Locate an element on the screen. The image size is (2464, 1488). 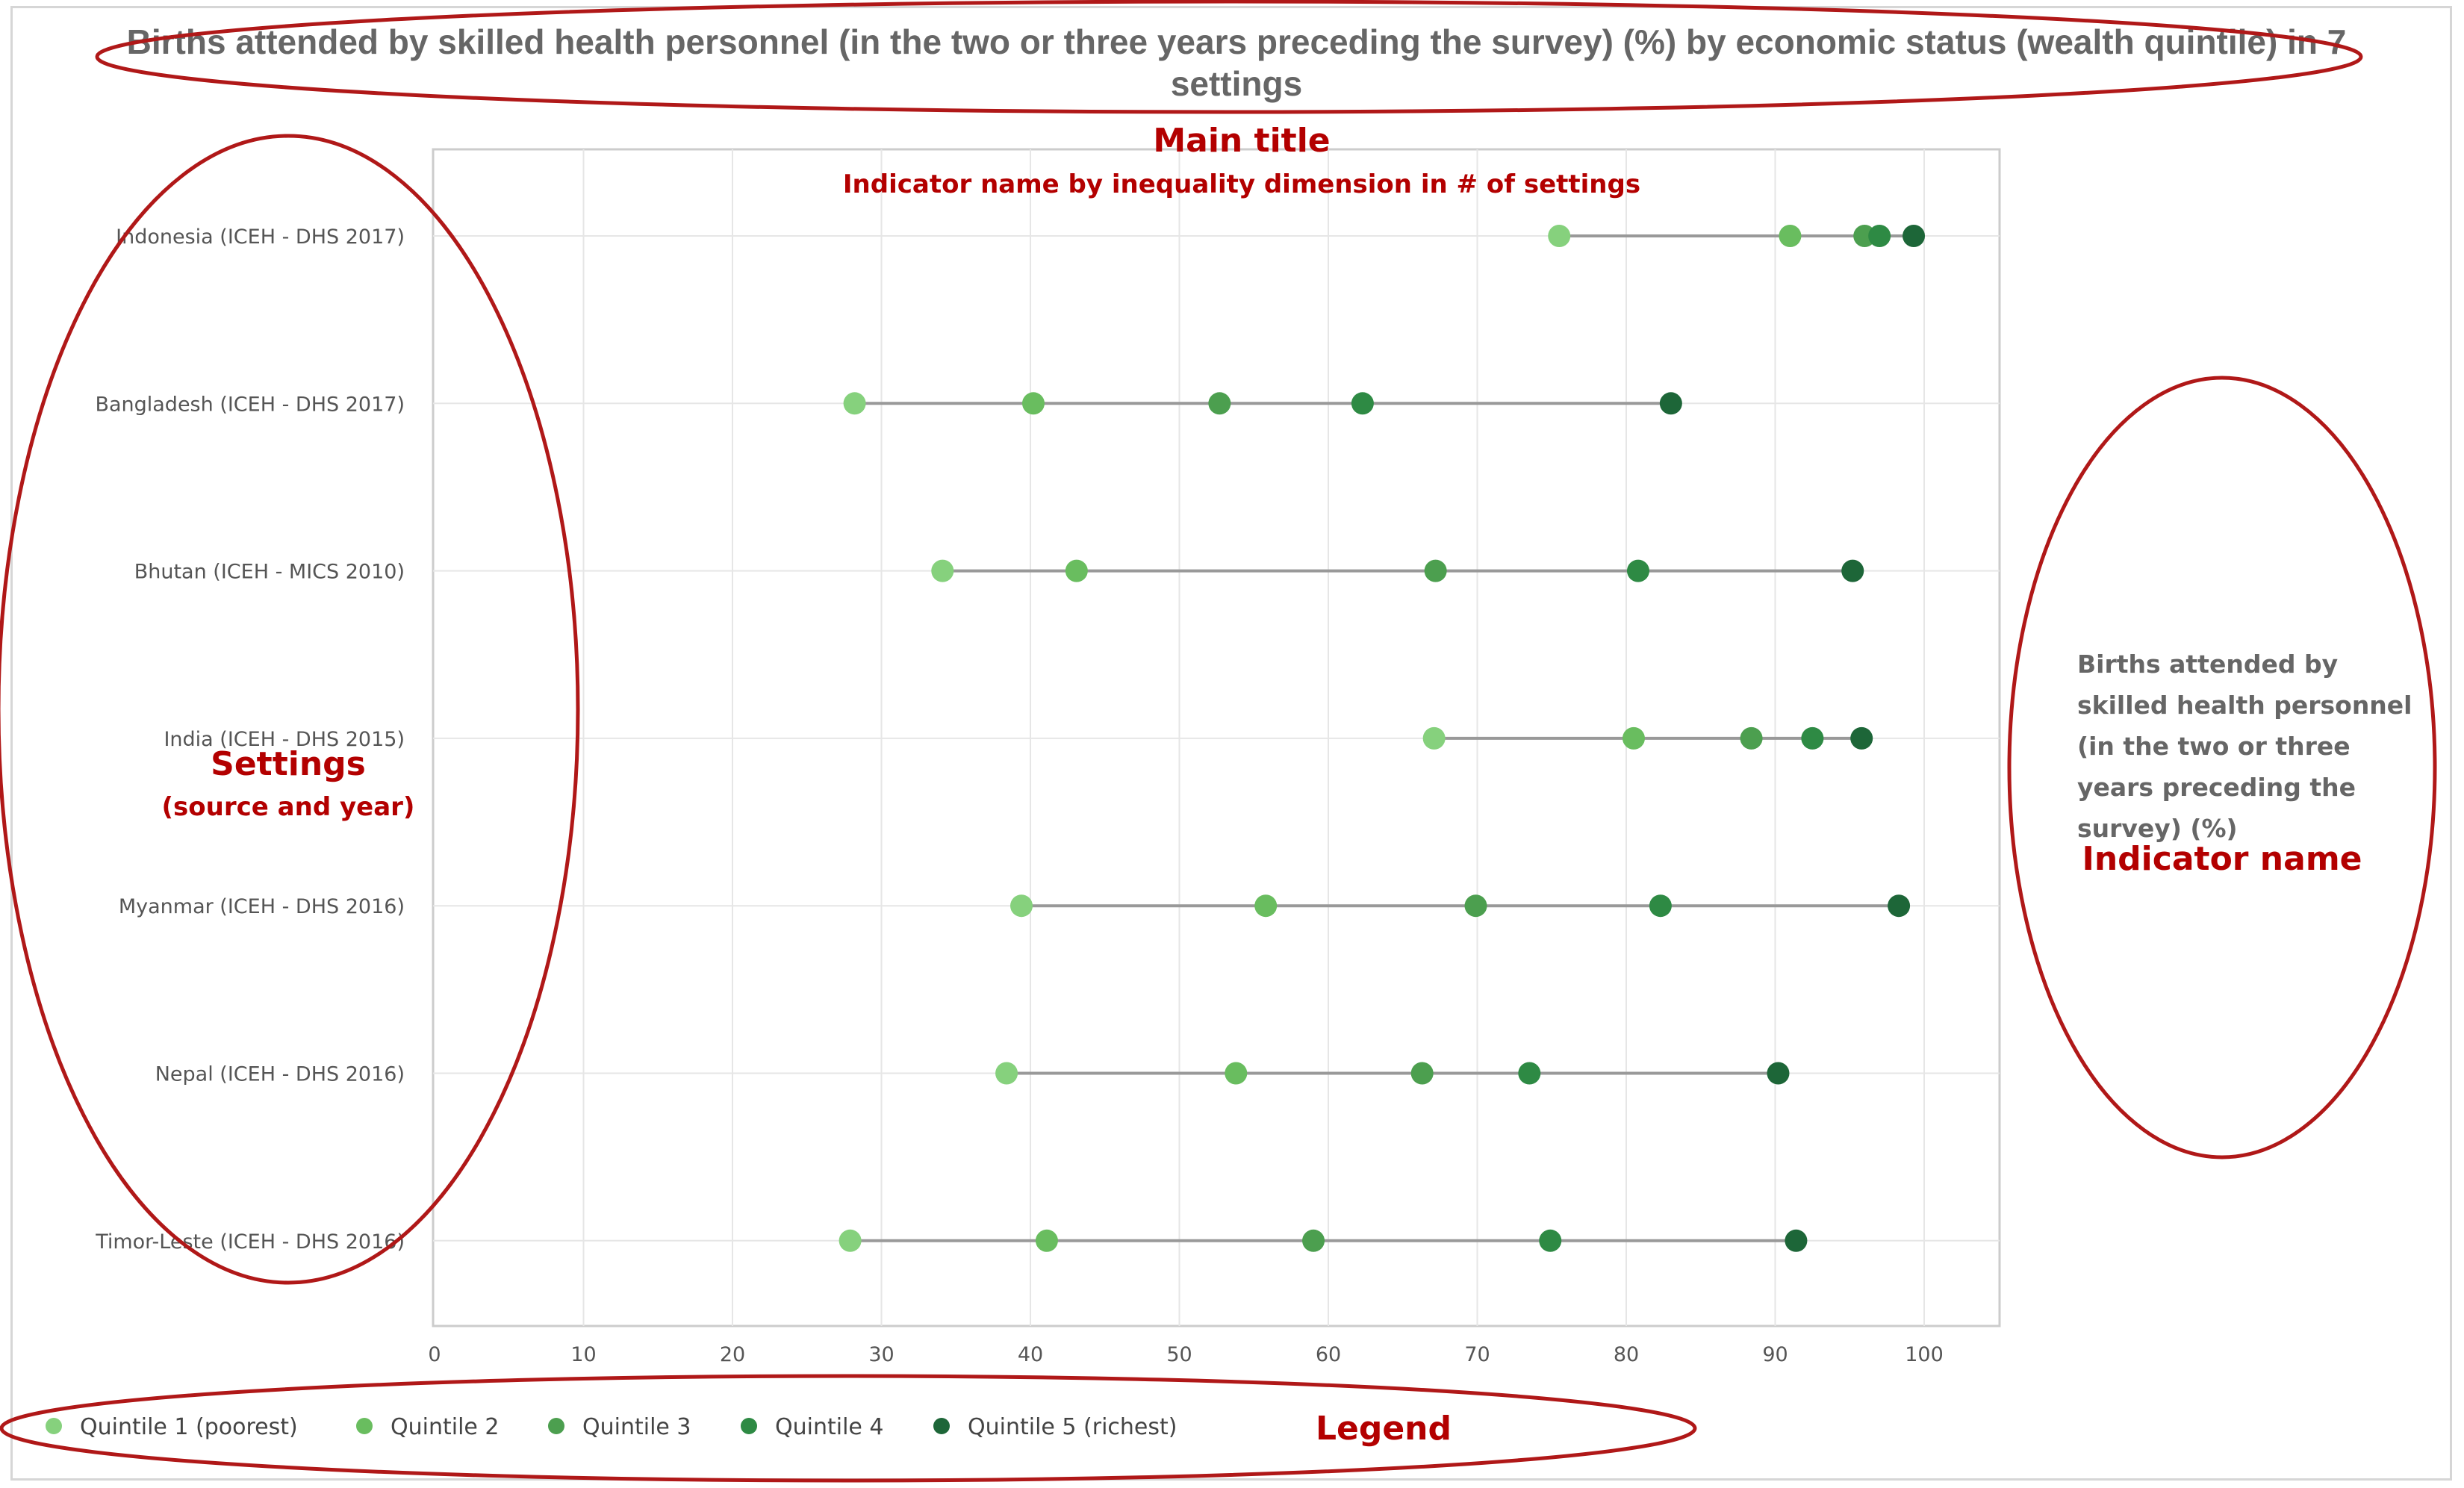
legend-item-quintile-1: Quintile 1 (poorest) is located at coordinates (172, 1427).